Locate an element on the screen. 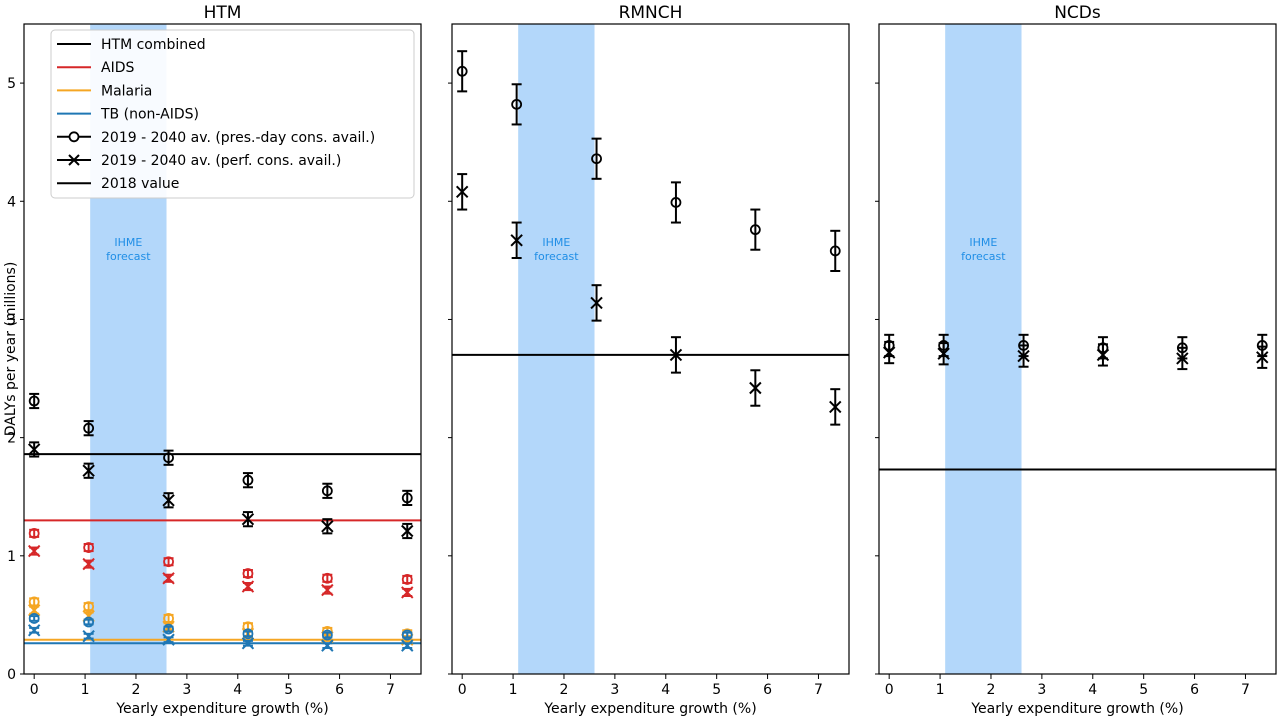  legend-label: Malaria is located at coordinates (126, 91).